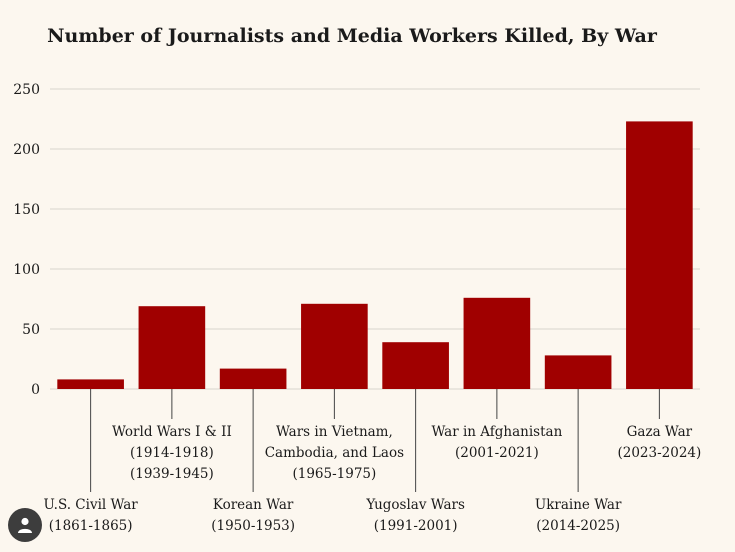 The height and width of the screenshot is (552, 735). What do you see at coordinates (26, 240) in the screenshot?
I see `y-axis-ticks: 0 50 100 150 200 250` at bounding box center [26, 240].